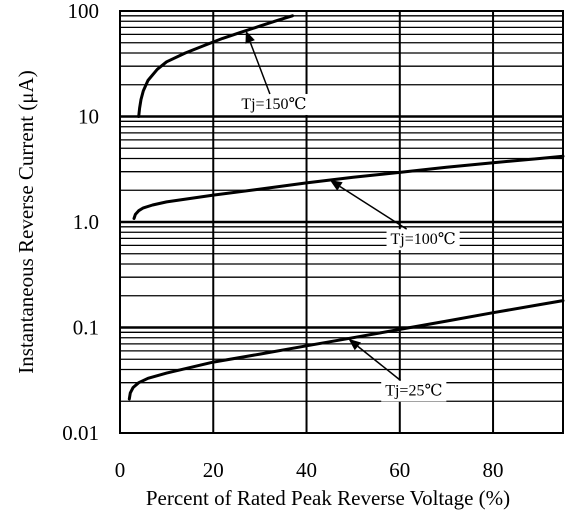 This screenshot has height=513, width=566. I want to click on x-tick-label: 40, so click(306, 470).